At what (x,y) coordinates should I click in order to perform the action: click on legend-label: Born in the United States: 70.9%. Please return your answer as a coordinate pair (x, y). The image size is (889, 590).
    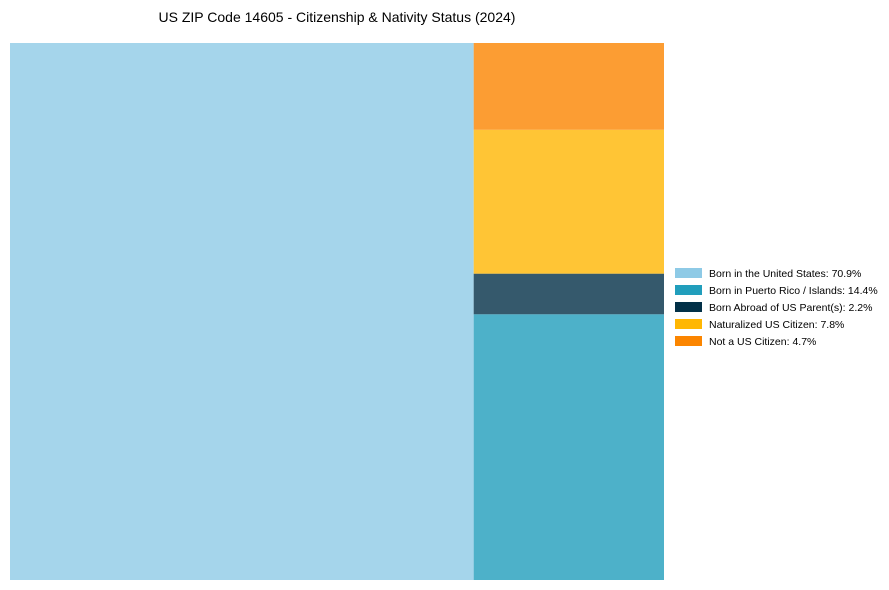
    Looking at the image, I should click on (785, 274).